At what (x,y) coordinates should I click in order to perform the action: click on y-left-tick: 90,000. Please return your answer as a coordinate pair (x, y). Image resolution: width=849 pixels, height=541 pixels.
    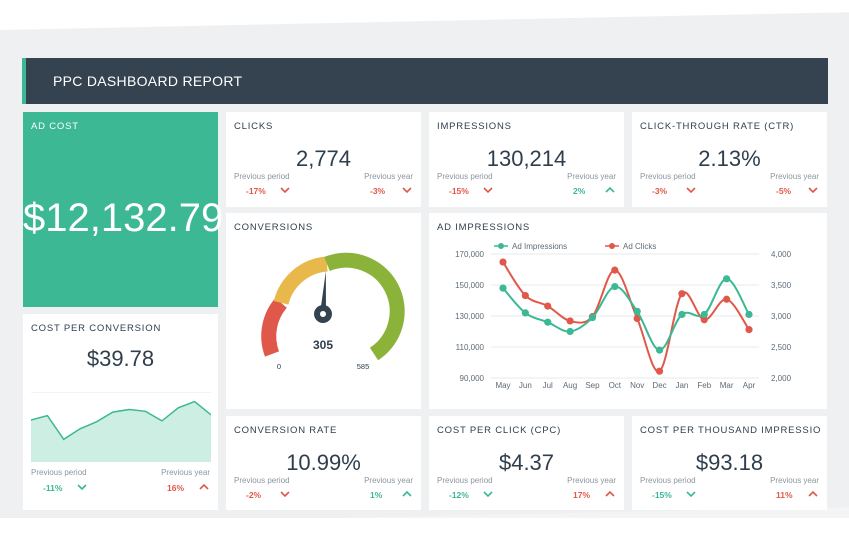
    Looking at the image, I should click on (472, 378).